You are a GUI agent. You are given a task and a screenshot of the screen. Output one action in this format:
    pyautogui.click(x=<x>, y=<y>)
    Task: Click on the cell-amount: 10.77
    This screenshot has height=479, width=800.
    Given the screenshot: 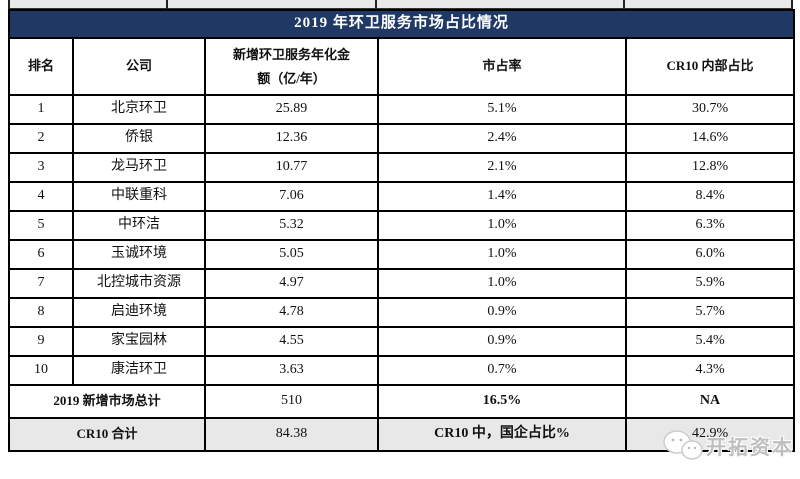 What is the action you would take?
    pyautogui.click(x=291, y=167)
    